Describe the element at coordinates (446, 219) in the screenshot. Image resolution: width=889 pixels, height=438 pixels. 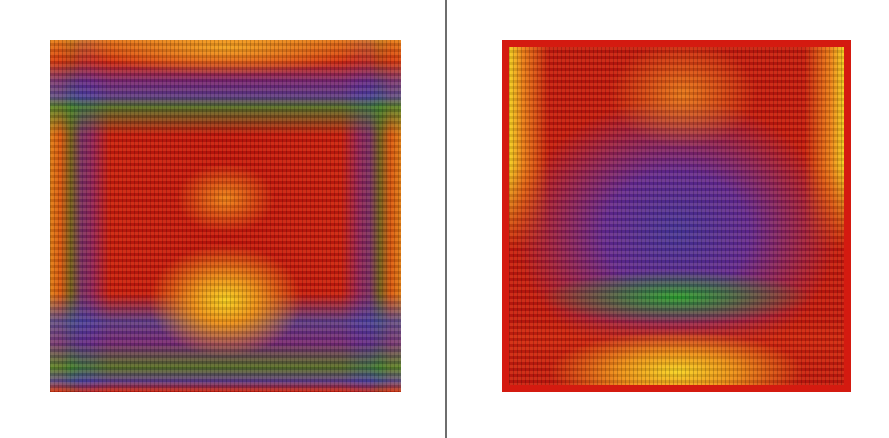
I see `divider` at that location.